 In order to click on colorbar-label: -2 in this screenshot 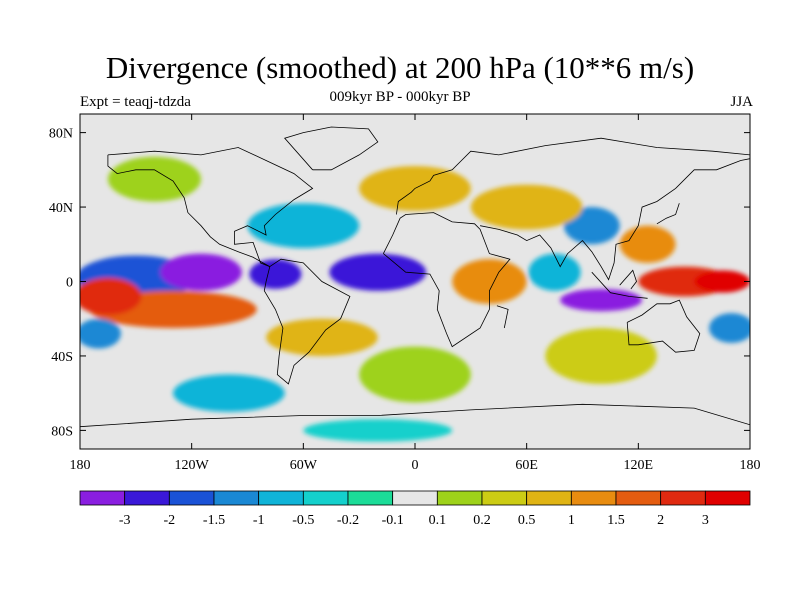, I will do `click(169, 520)`.